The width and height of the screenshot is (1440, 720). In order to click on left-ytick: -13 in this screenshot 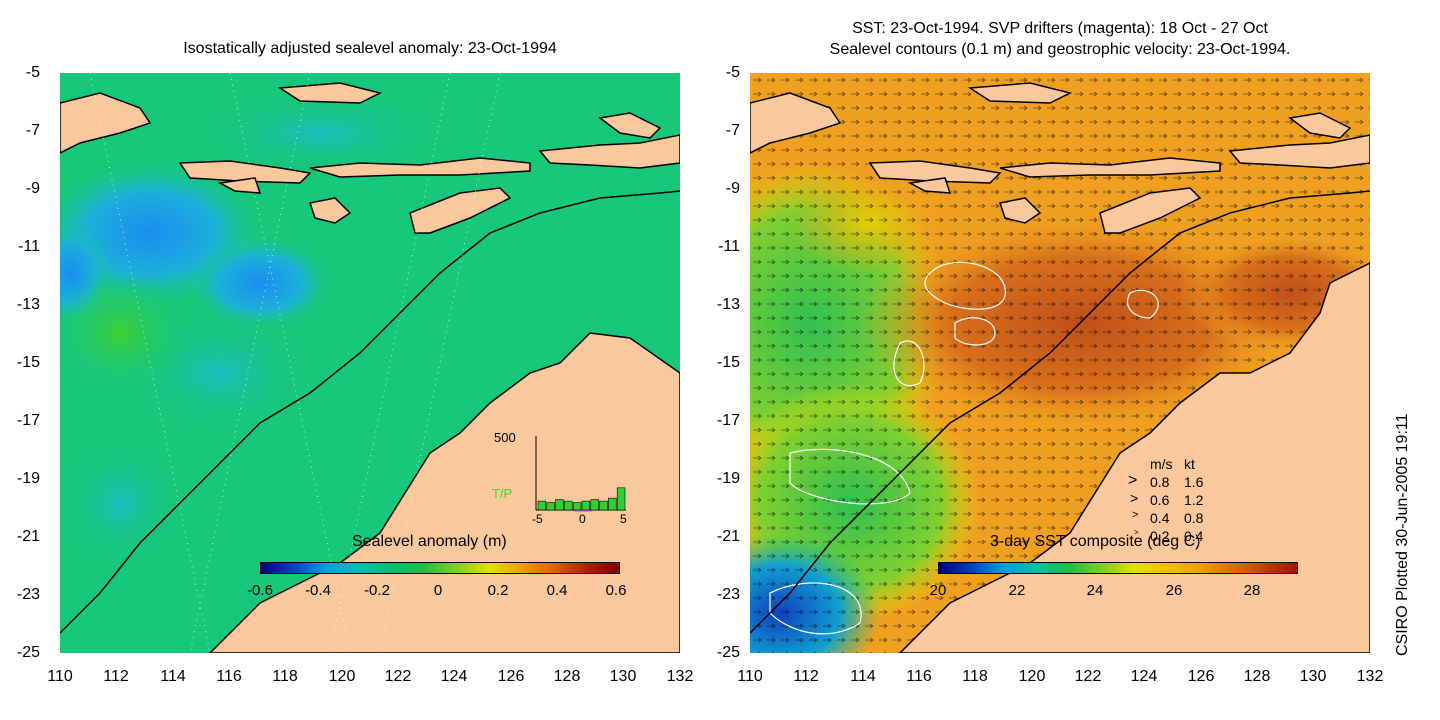, I will do `click(28, 304)`.